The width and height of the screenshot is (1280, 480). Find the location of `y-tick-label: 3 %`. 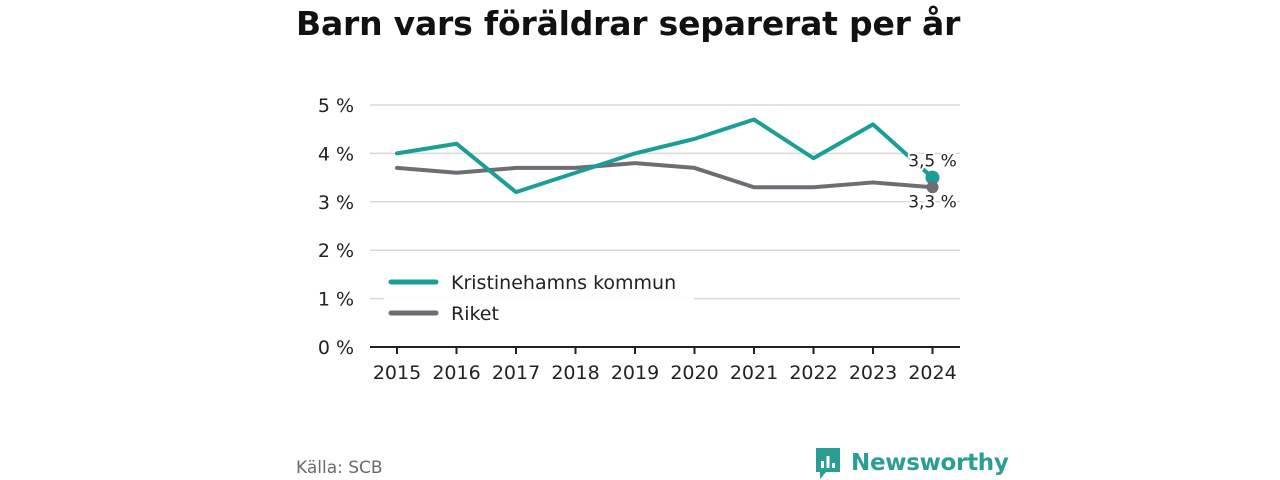

y-tick-label: 3 % is located at coordinates (336, 203).